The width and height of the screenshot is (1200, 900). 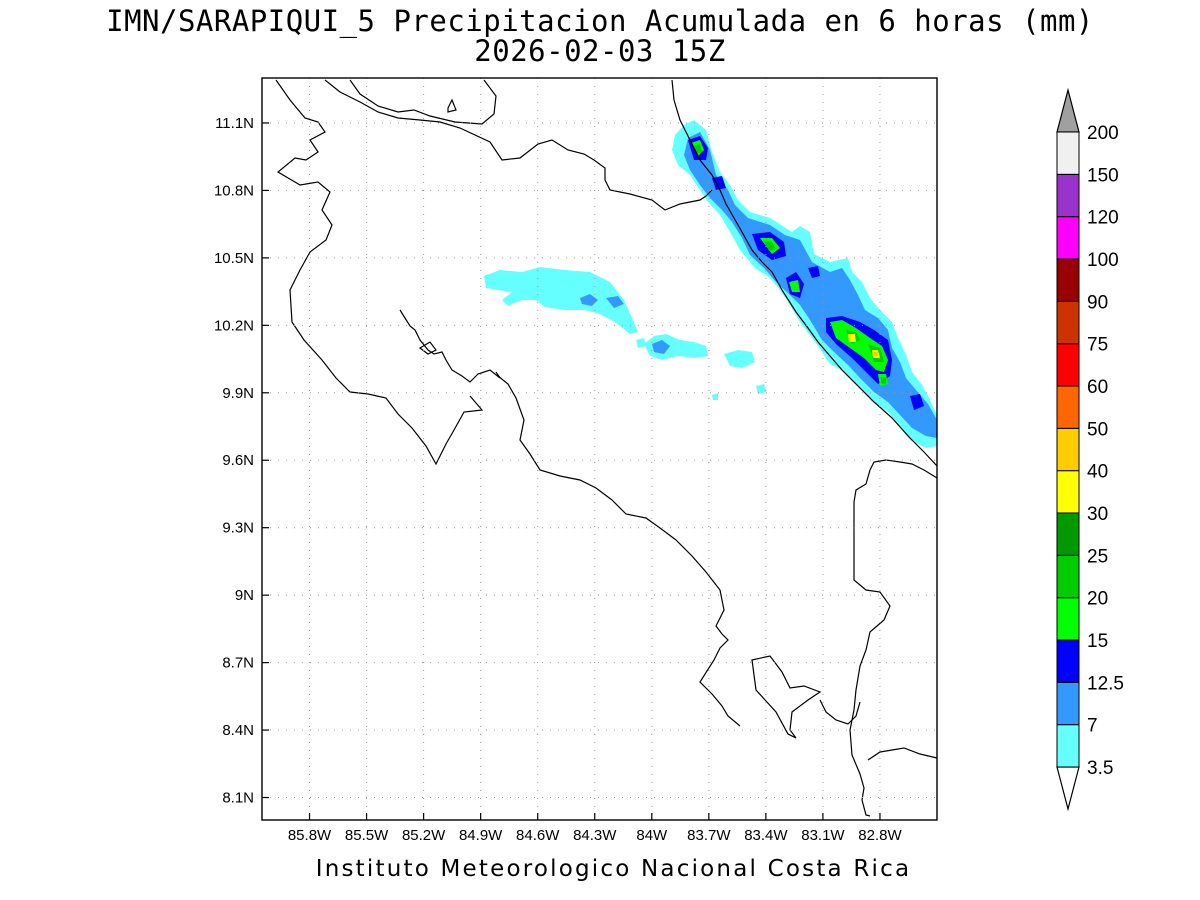 What do you see at coordinates (739, 359) in the screenshot?
I see `precip-blob-small-3.5` at bounding box center [739, 359].